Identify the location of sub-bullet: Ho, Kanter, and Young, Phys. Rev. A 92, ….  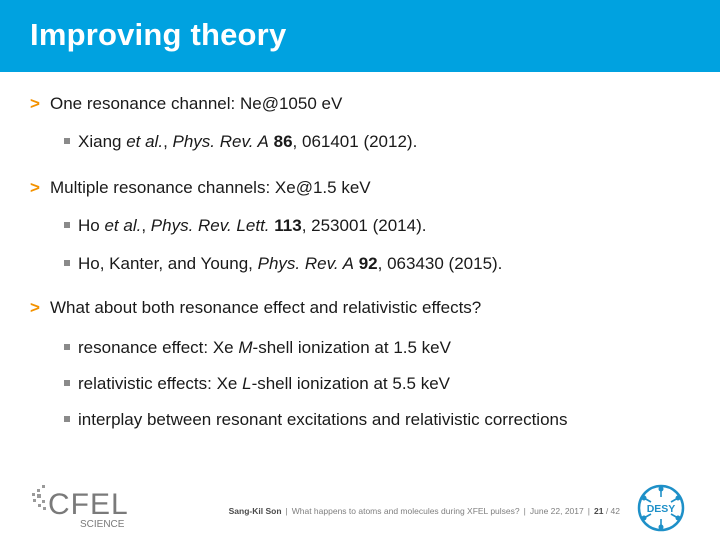
(283, 264).